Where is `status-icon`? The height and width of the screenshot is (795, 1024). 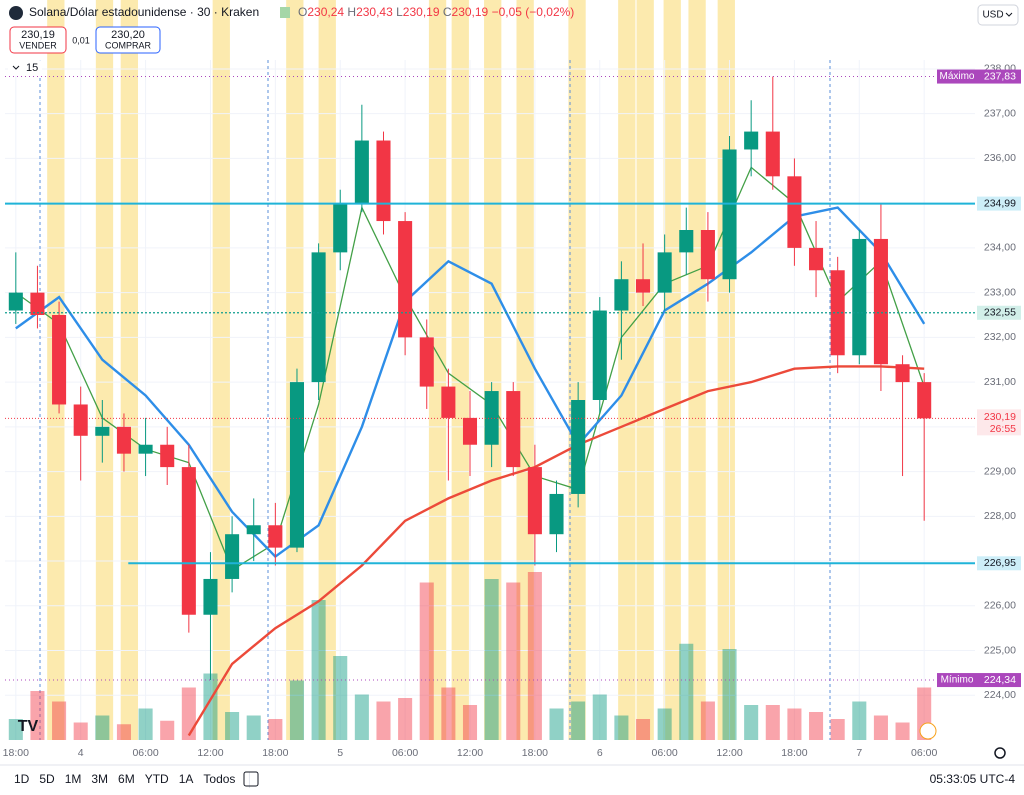 status-icon is located at coordinates (285, 12).